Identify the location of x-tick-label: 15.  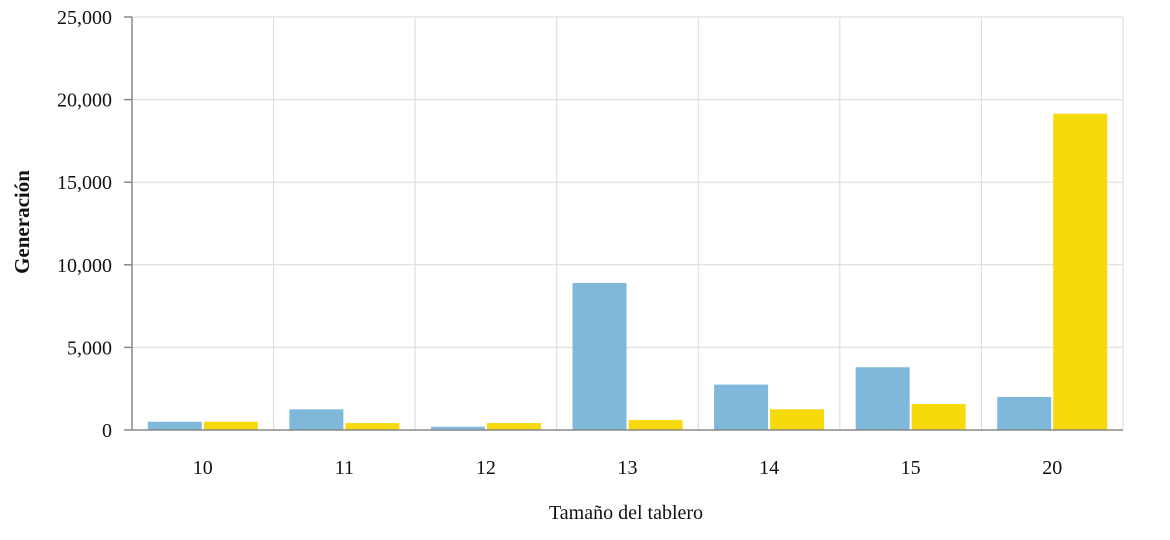
(911, 468).